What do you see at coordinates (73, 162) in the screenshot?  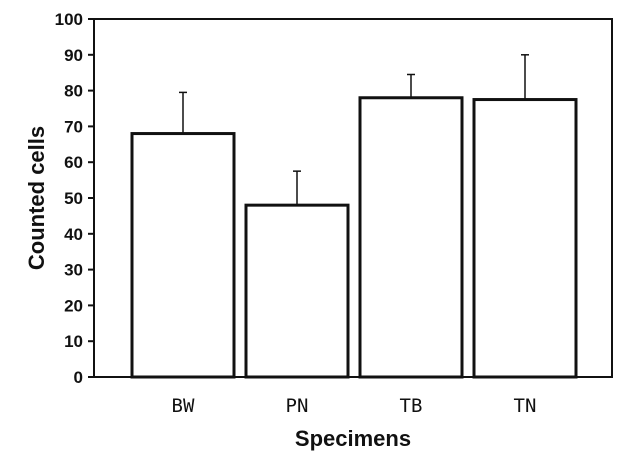 I see `y-tick-label: 60` at bounding box center [73, 162].